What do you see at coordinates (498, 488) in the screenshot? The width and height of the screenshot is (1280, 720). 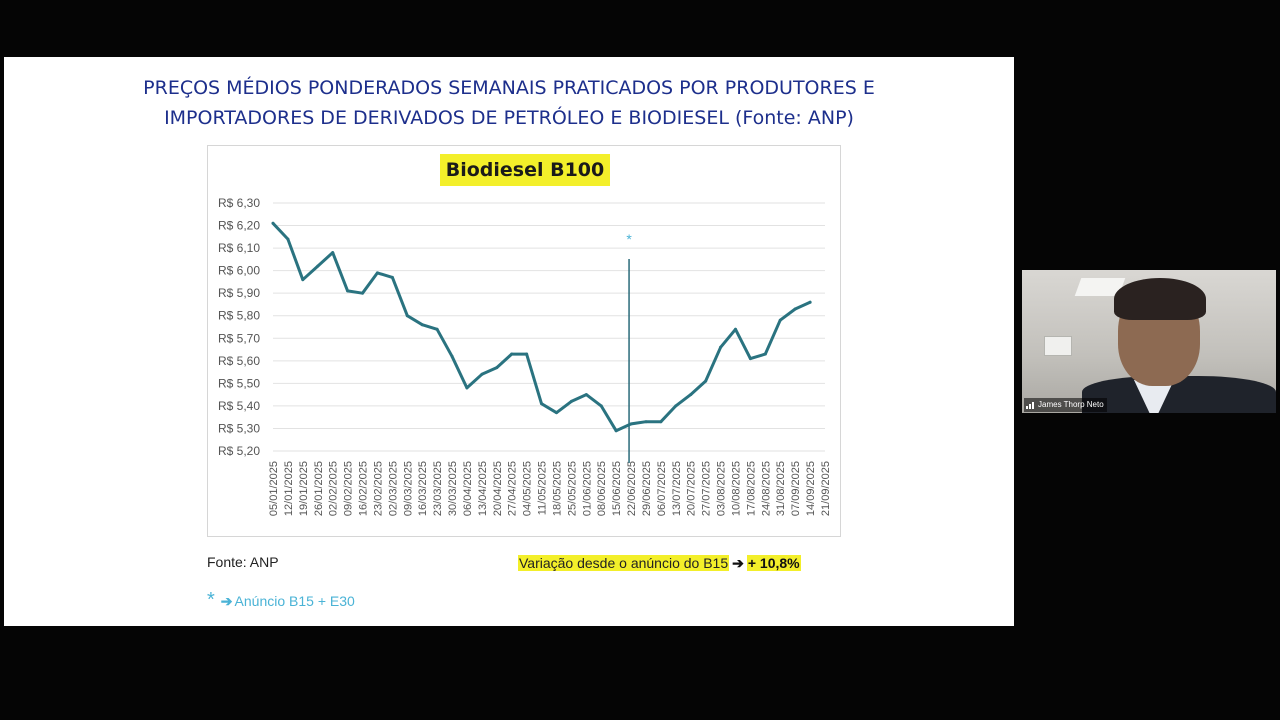 I see `x-tick-label: 20/04/2025` at bounding box center [498, 488].